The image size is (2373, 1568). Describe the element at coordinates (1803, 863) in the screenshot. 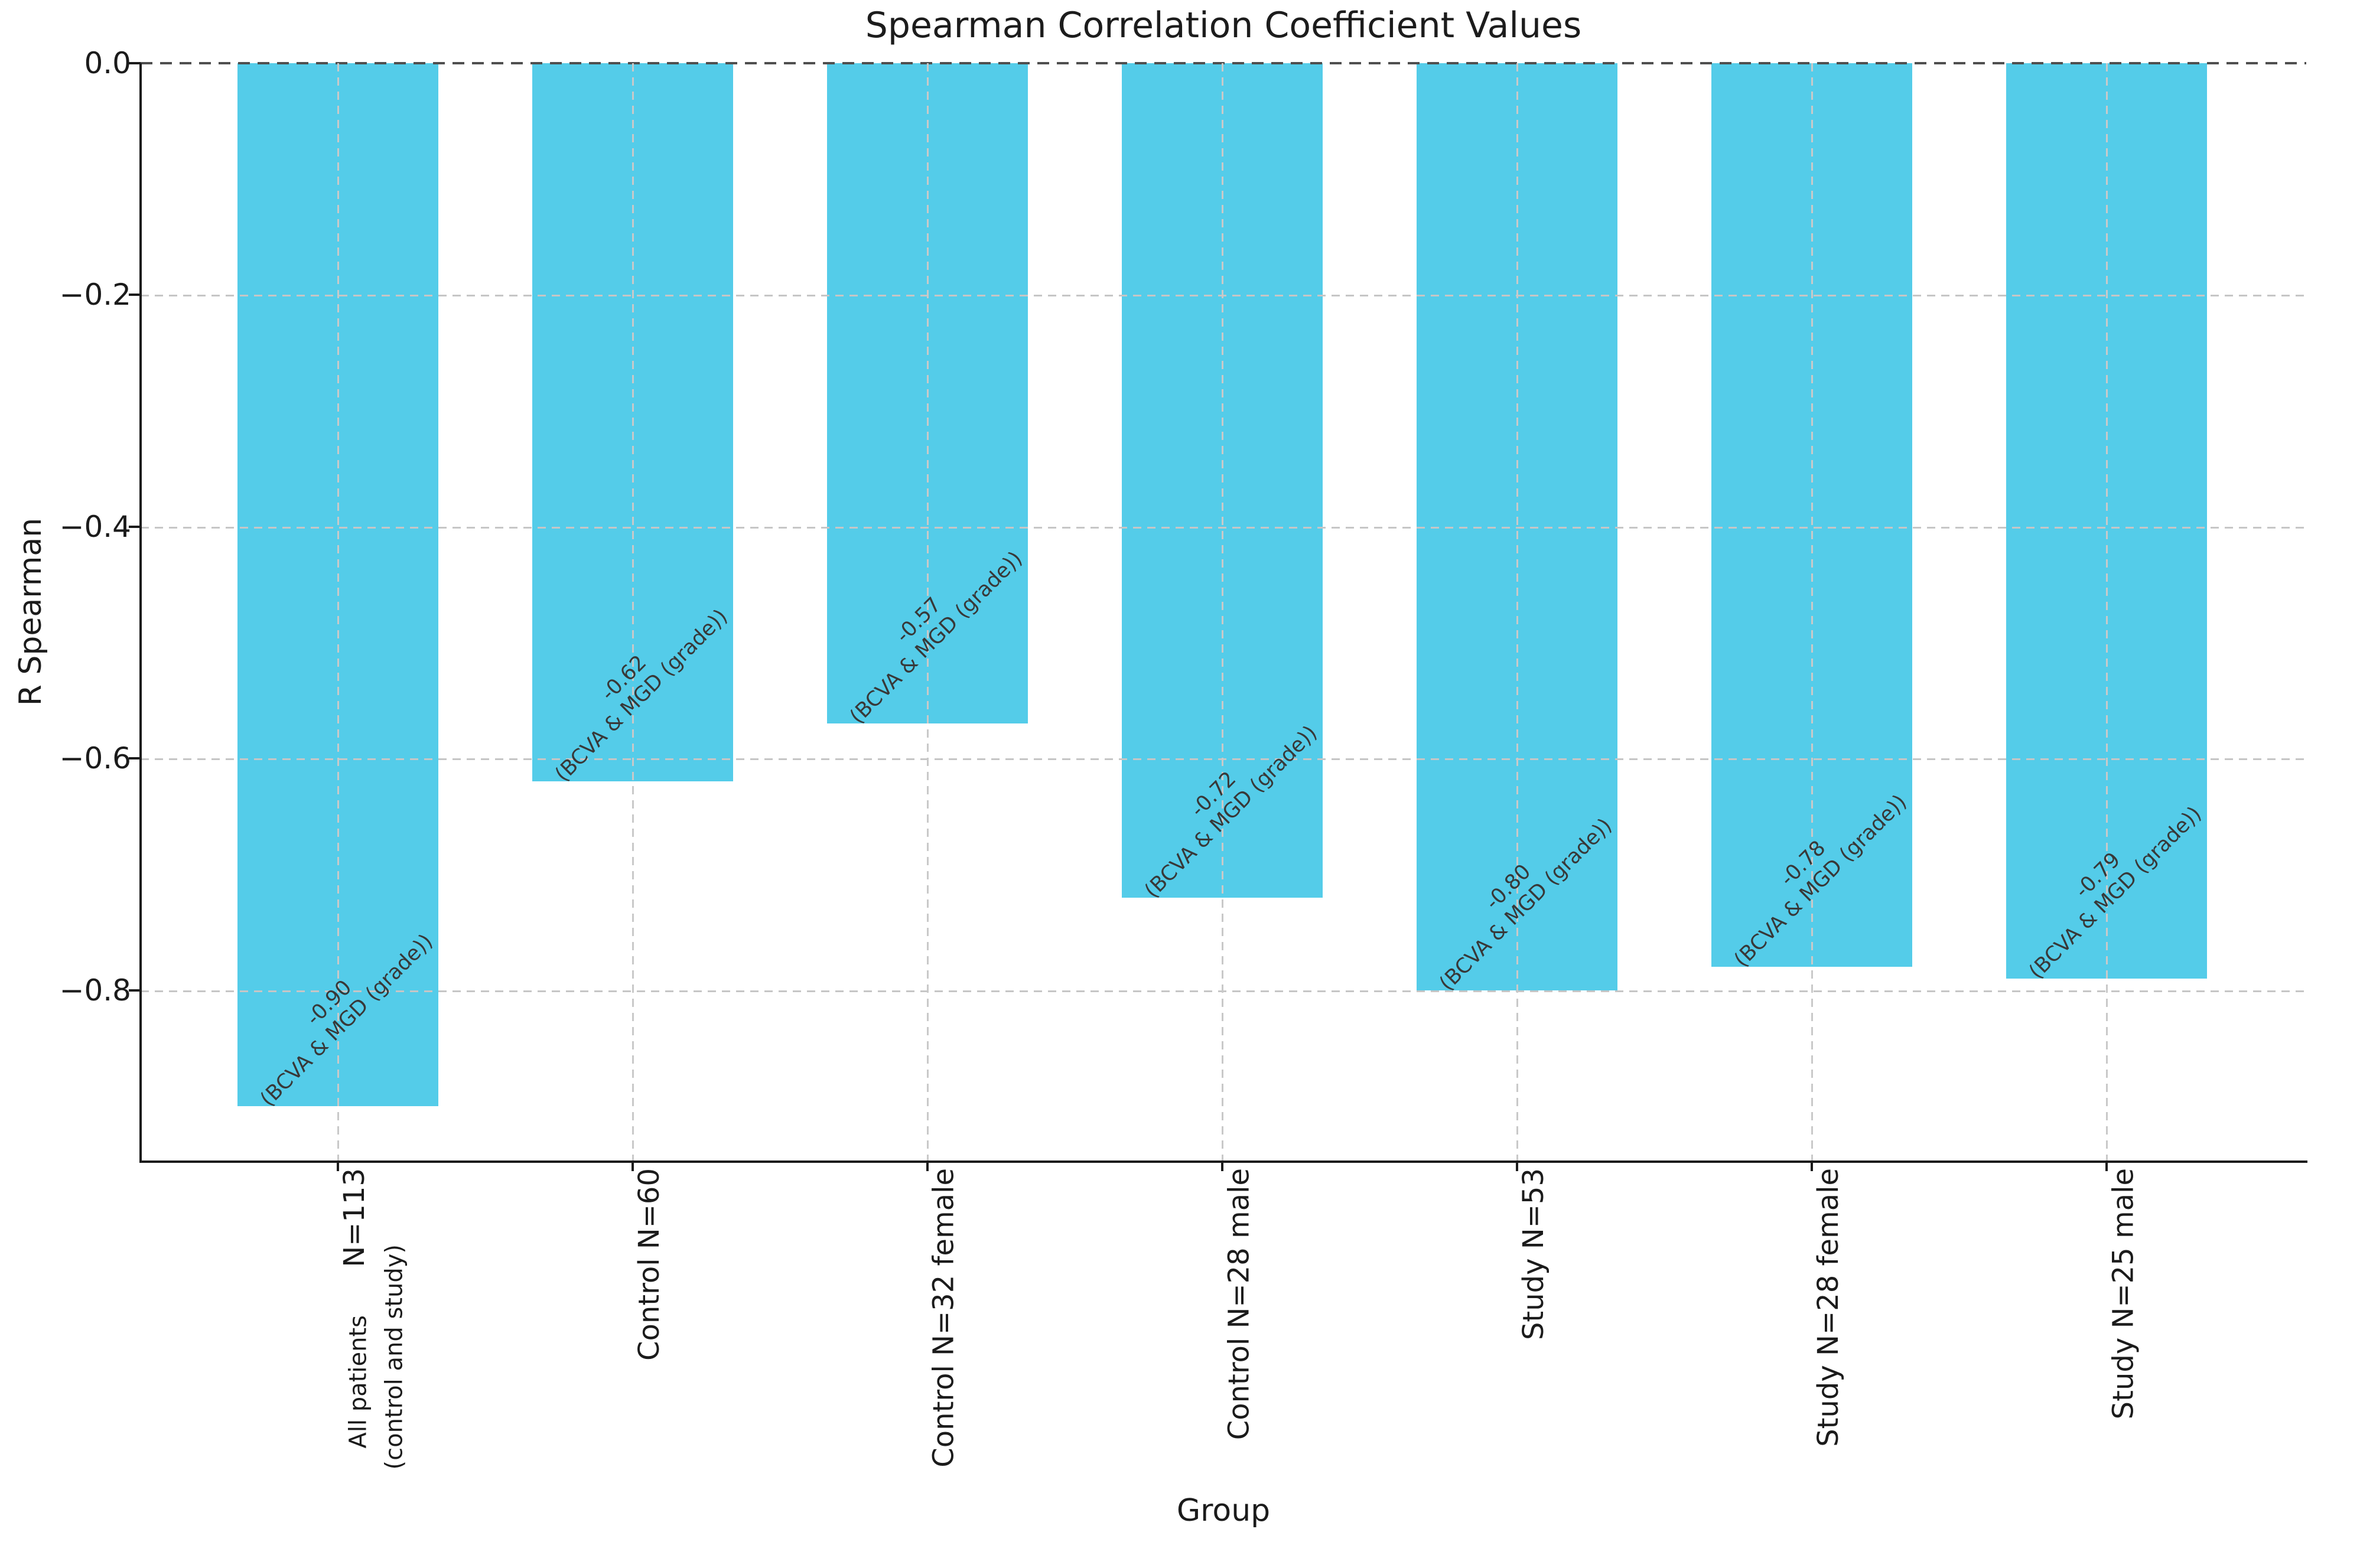

I see `bar-value: -0.78` at that location.